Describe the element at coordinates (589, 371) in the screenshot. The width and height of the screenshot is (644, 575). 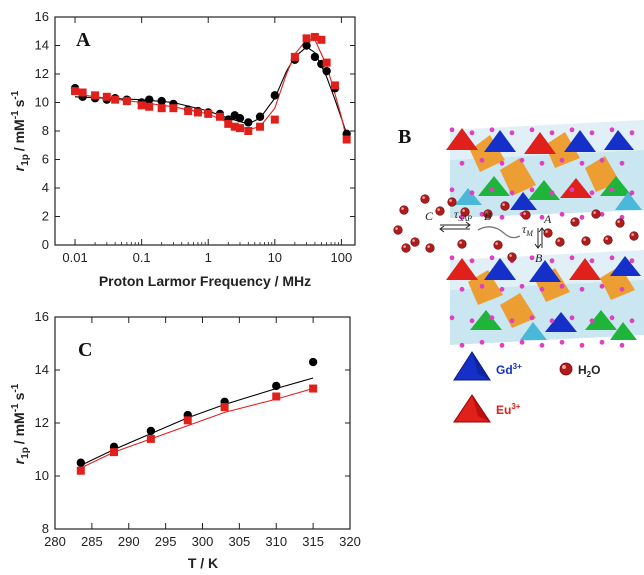
I see `water-legend-label: H2O` at that location.